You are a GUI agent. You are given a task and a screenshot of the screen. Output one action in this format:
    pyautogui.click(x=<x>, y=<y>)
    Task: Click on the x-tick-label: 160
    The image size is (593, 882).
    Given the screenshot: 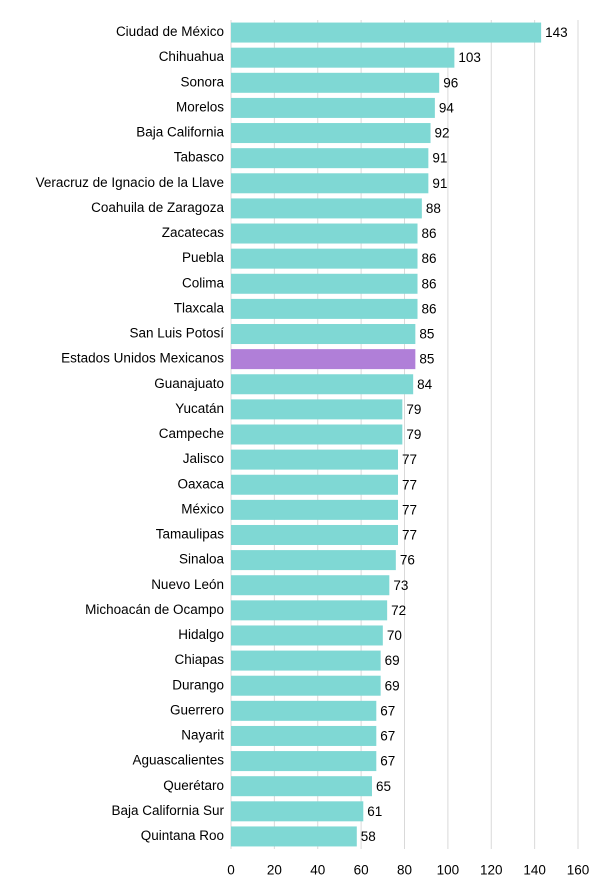 What is the action you would take?
    pyautogui.click(x=578, y=870)
    